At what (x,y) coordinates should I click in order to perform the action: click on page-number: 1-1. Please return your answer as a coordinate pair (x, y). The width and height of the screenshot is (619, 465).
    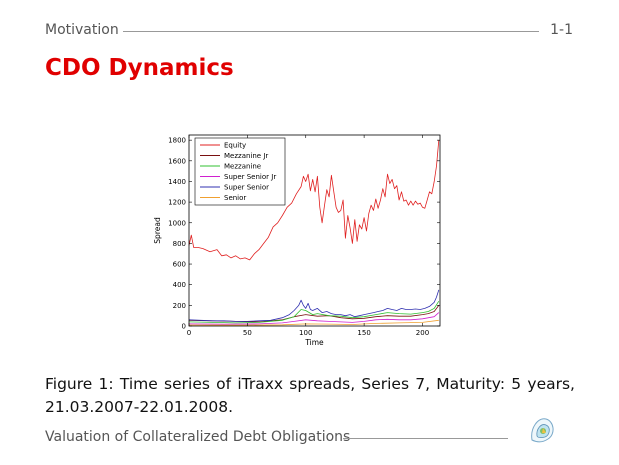
    Looking at the image, I should click on (561, 30).